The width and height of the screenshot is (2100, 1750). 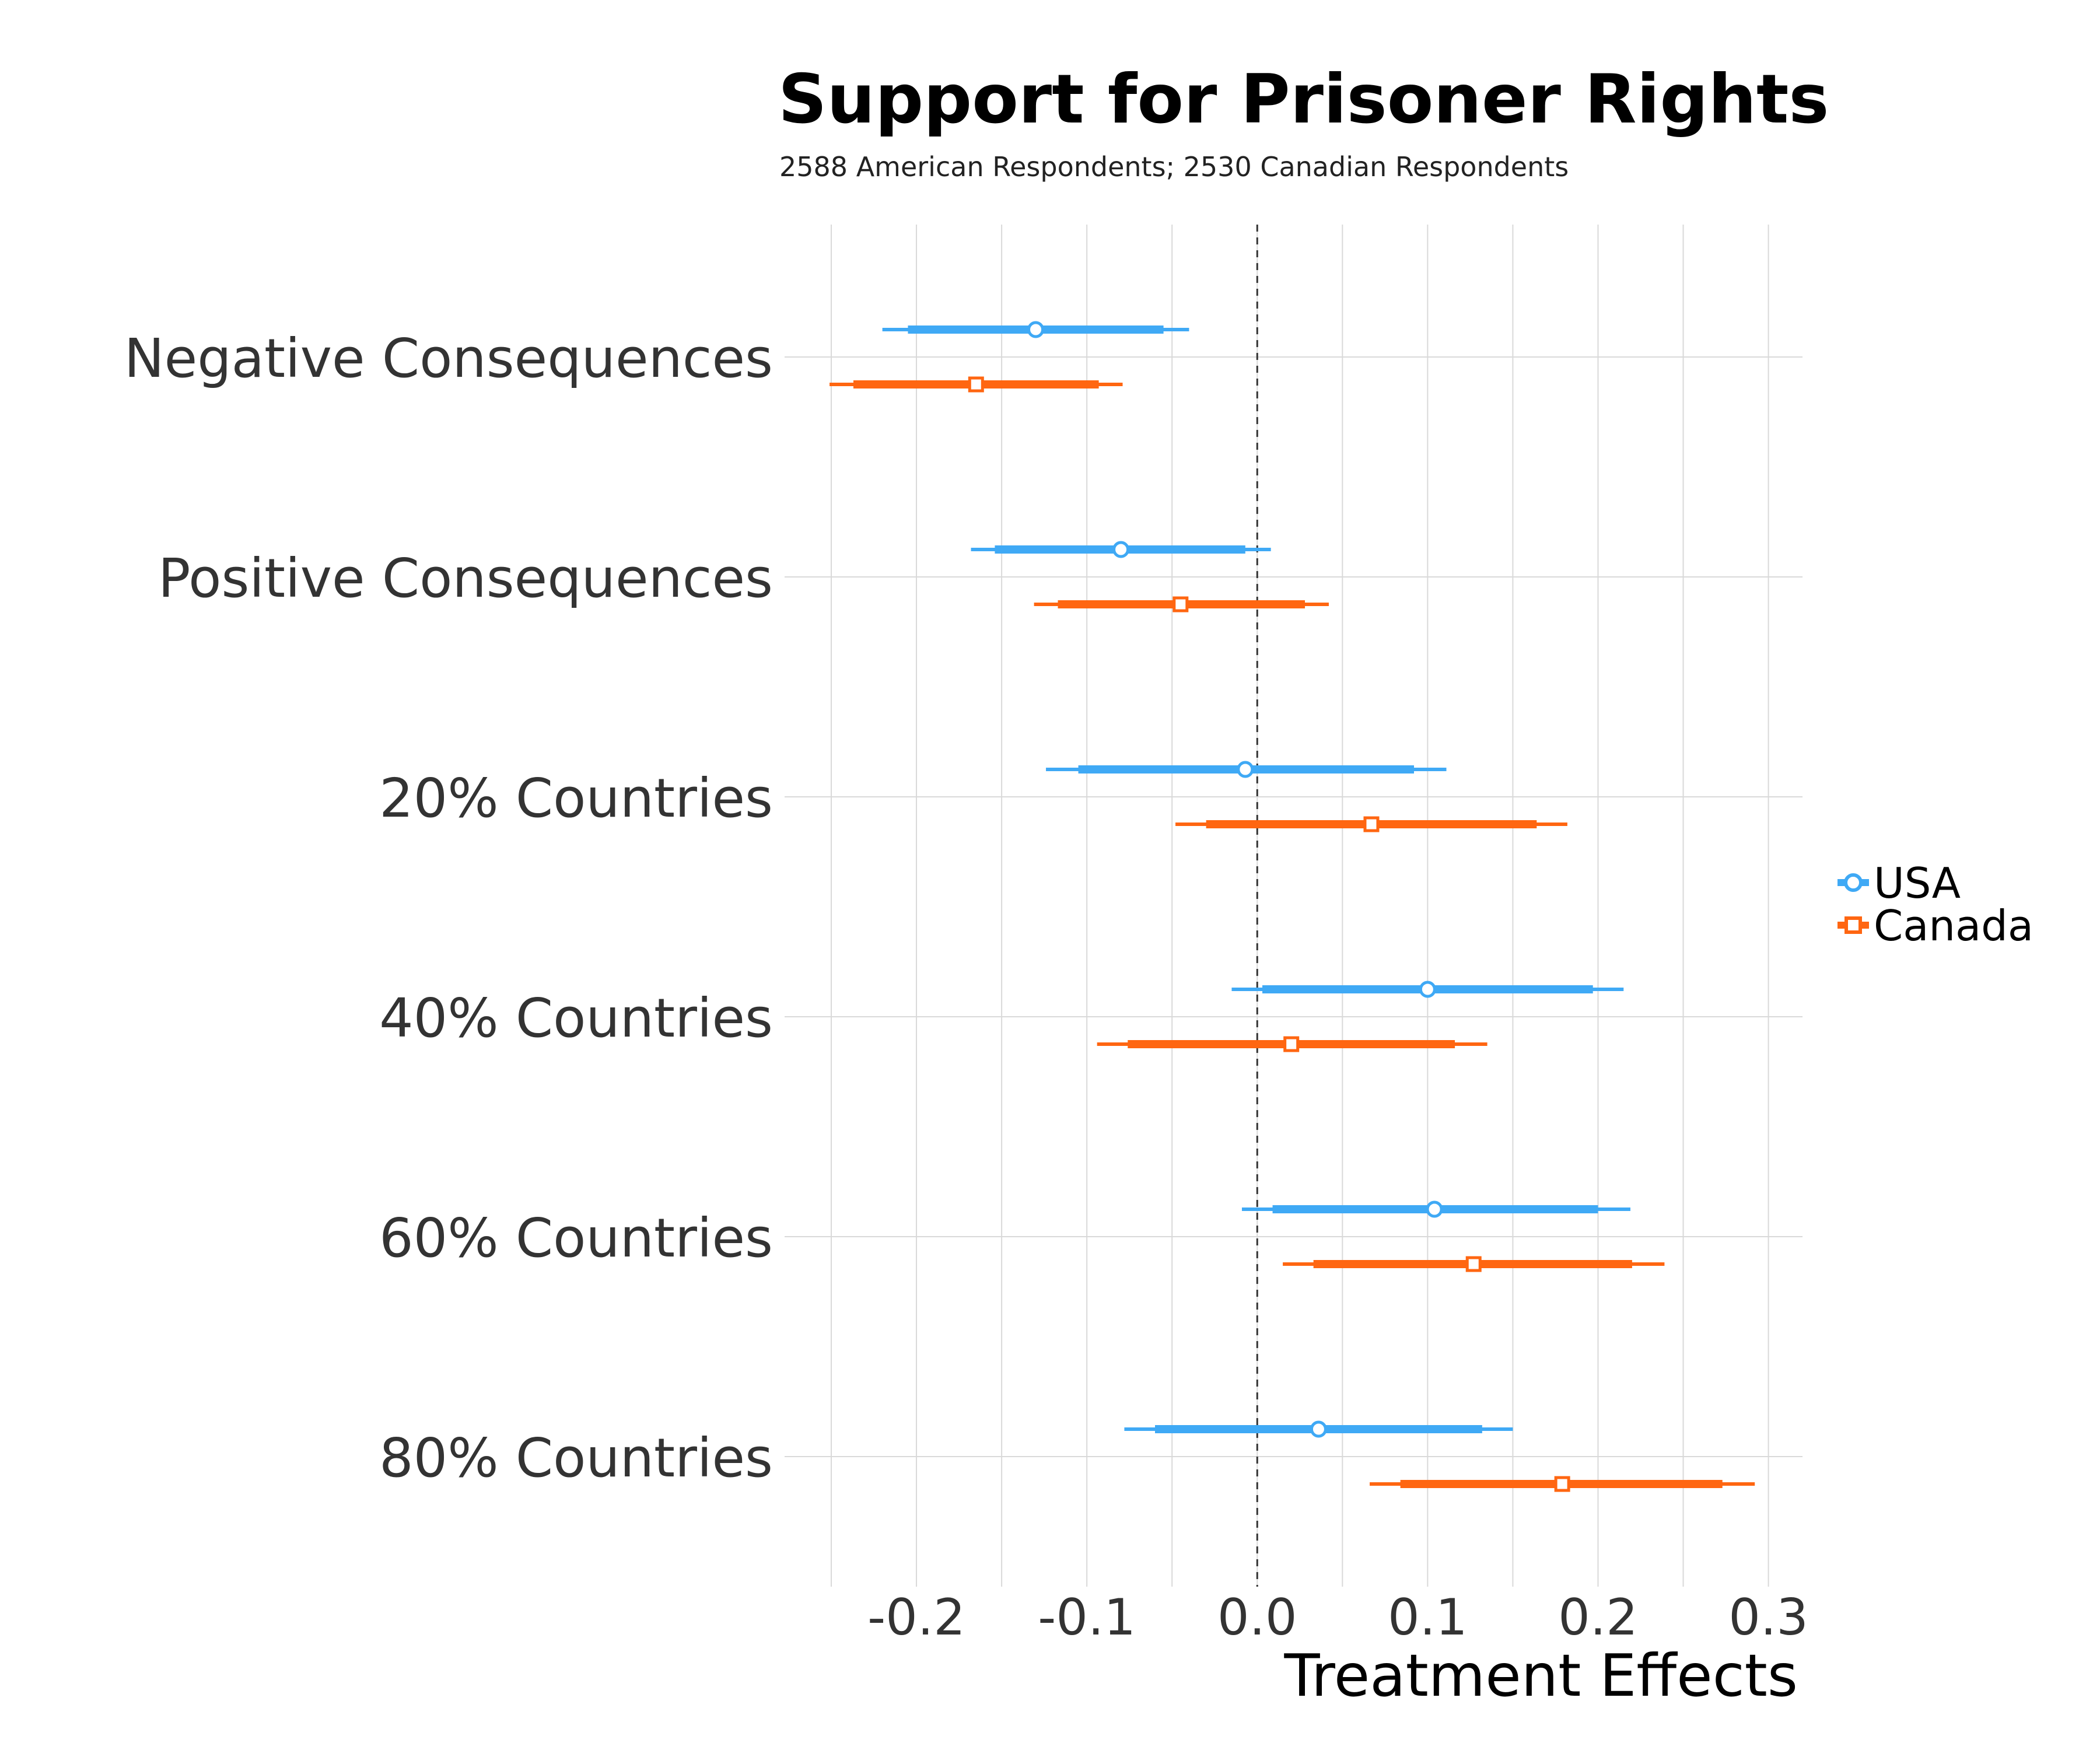 What do you see at coordinates (576, 1018) in the screenshot?
I see `y-axis-label: 40% Countries` at bounding box center [576, 1018].